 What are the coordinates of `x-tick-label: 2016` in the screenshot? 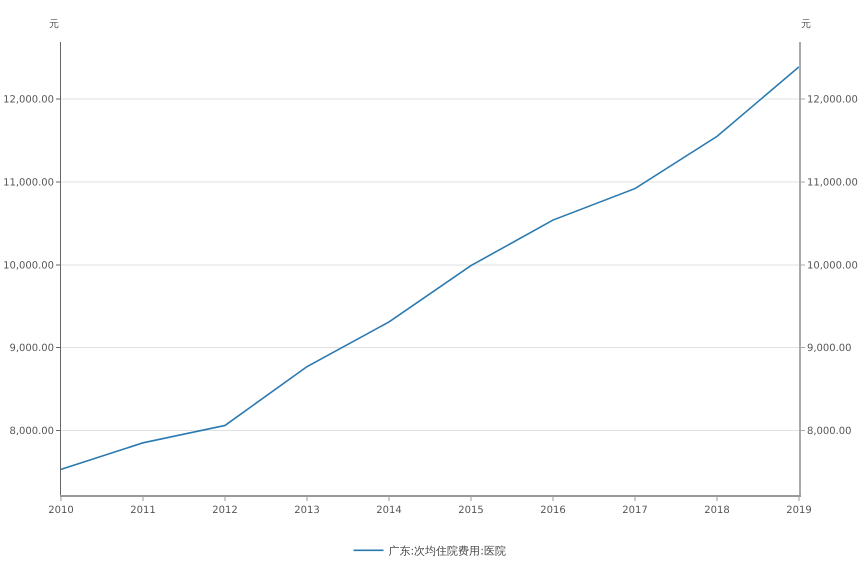 It's located at (553, 510).